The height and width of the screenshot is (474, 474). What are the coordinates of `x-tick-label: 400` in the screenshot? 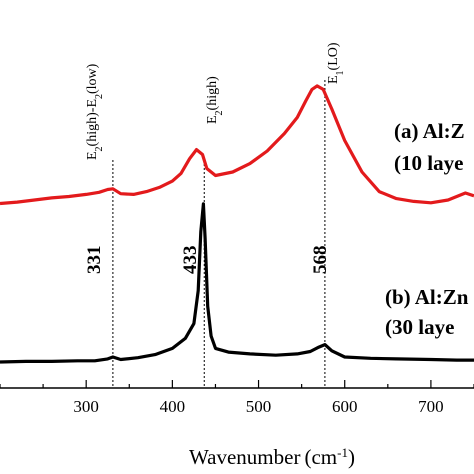 It's located at (173, 406).